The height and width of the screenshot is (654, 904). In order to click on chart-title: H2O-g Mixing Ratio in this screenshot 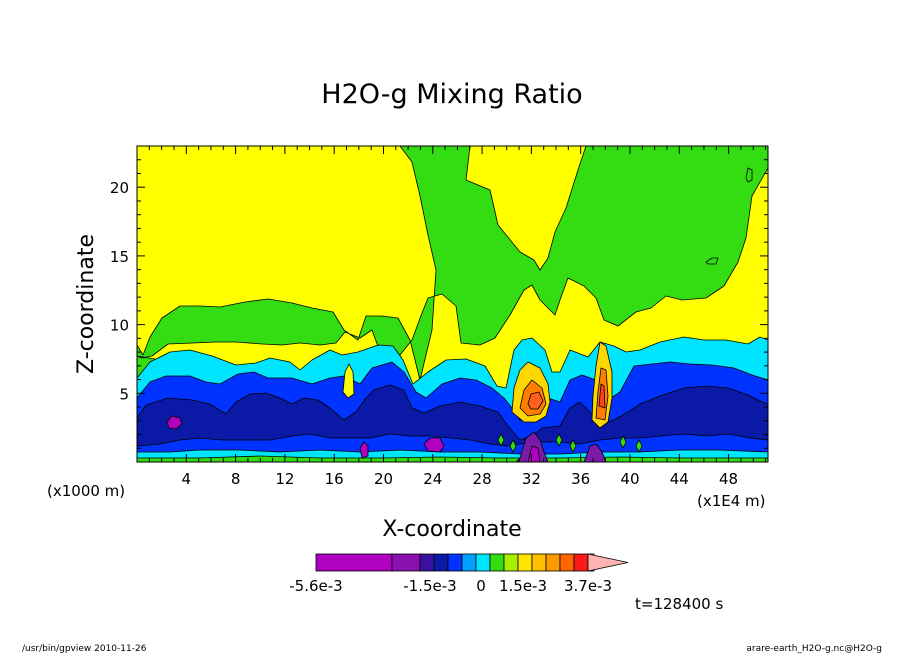, I will do `click(451, 94)`.